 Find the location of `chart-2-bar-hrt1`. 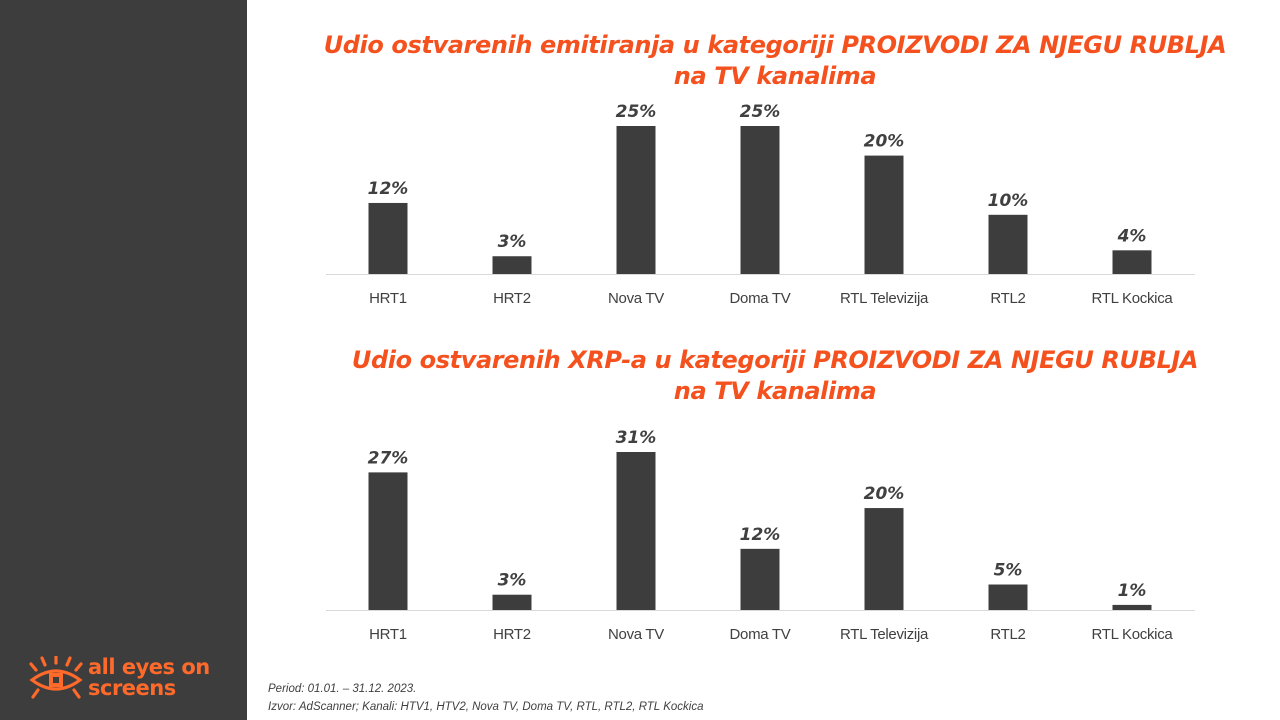

chart-2-bar-hrt1 is located at coordinates (388, 541).